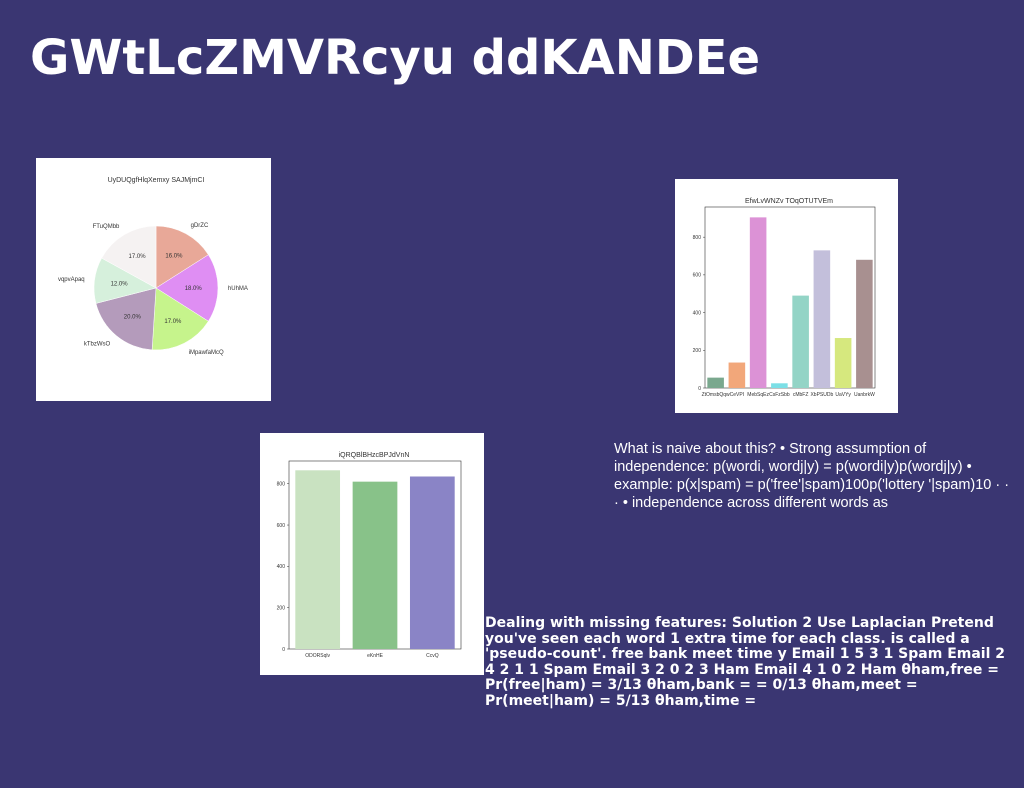 The height and width of the screenshot is (788, 1024). I want to click on pie-pct-label: 16.0%, so click(174, 256).